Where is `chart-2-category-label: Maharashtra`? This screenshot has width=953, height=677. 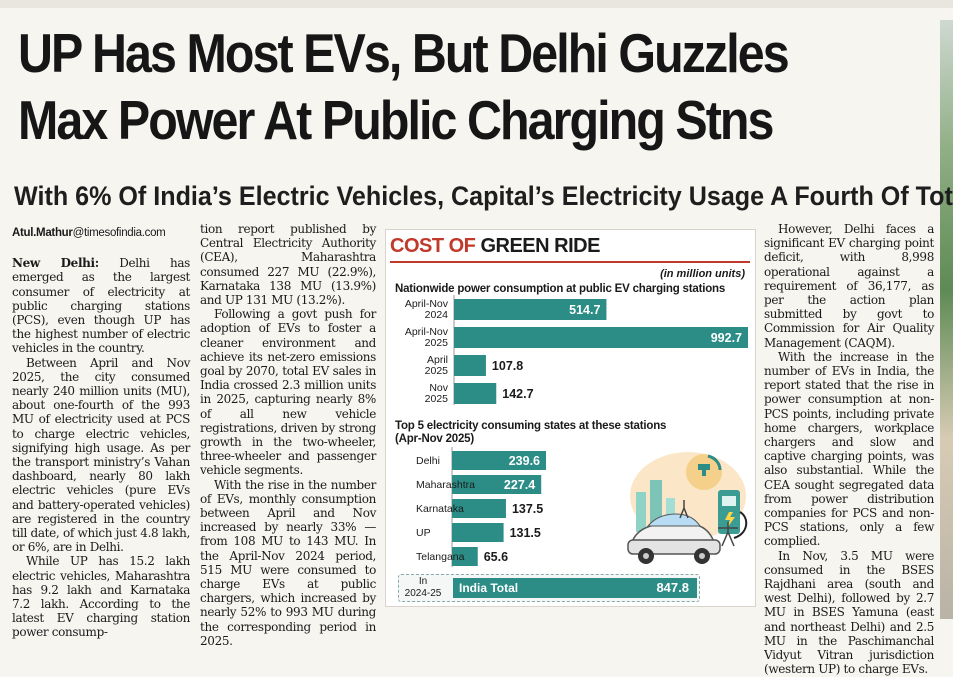 chart-2-category-label: Maharashtra is located at coordinates (445, 485).